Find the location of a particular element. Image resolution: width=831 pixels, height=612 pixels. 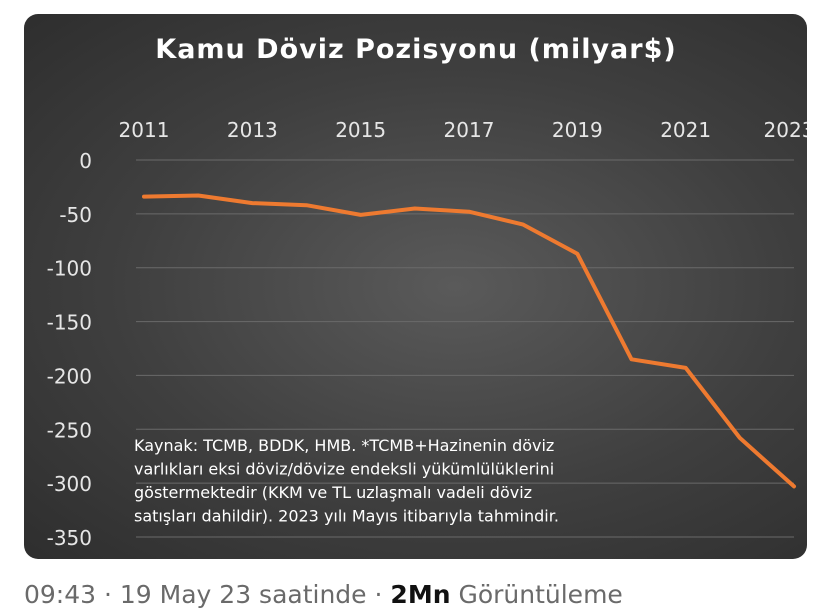

views-label: Görüntüleme is located at coordinates (540, 594).